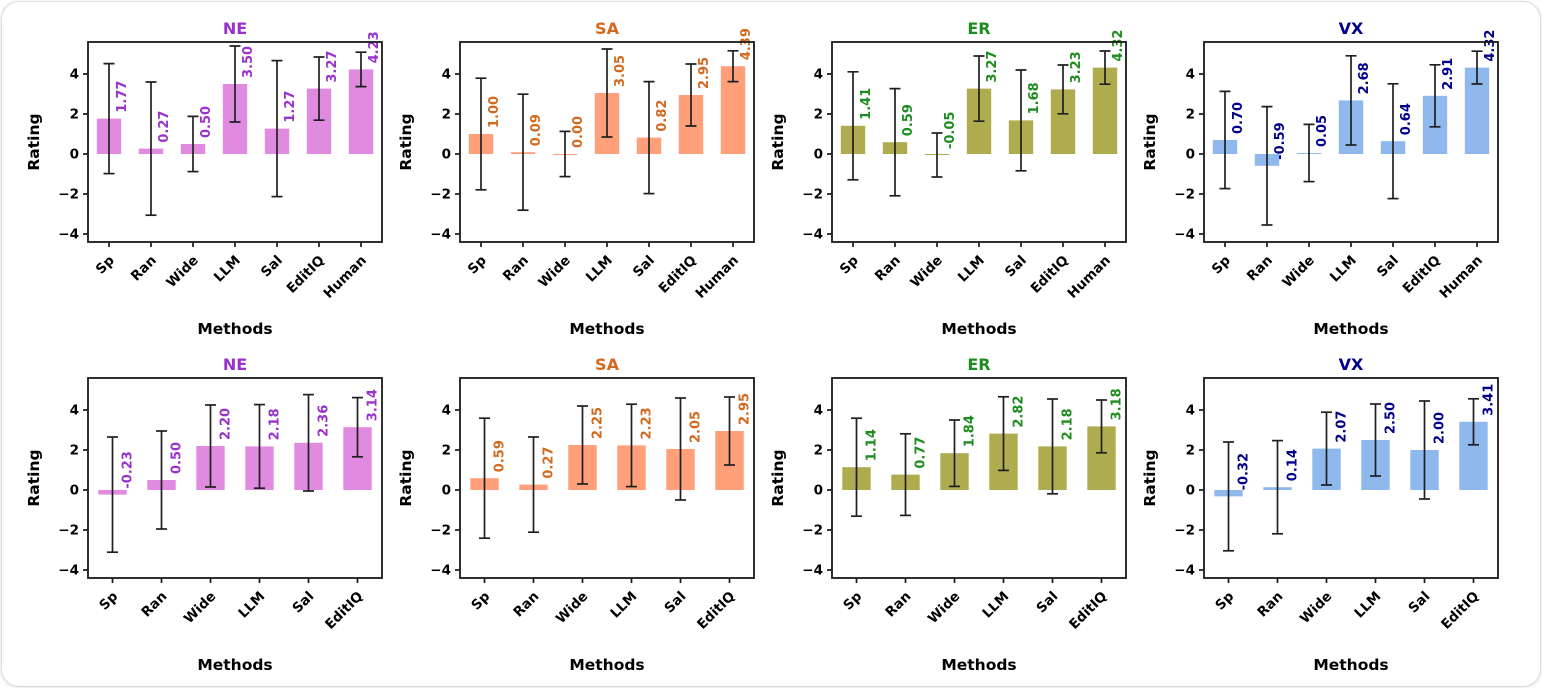 The width and height of the screenshot is (1542, 688). What do you see at coordinates (1406, 119) in the screenshot?
I see `value-label: 0.64` at bounding box center [1406, 119].